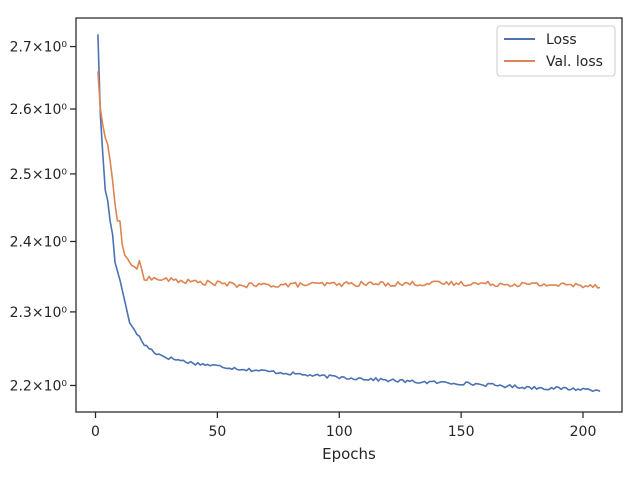 This screenshot has width=640, height=480. Describe the element at coordinates (349, 454) in the screenshot. I see `x-axis-label: Epochs` at that location.